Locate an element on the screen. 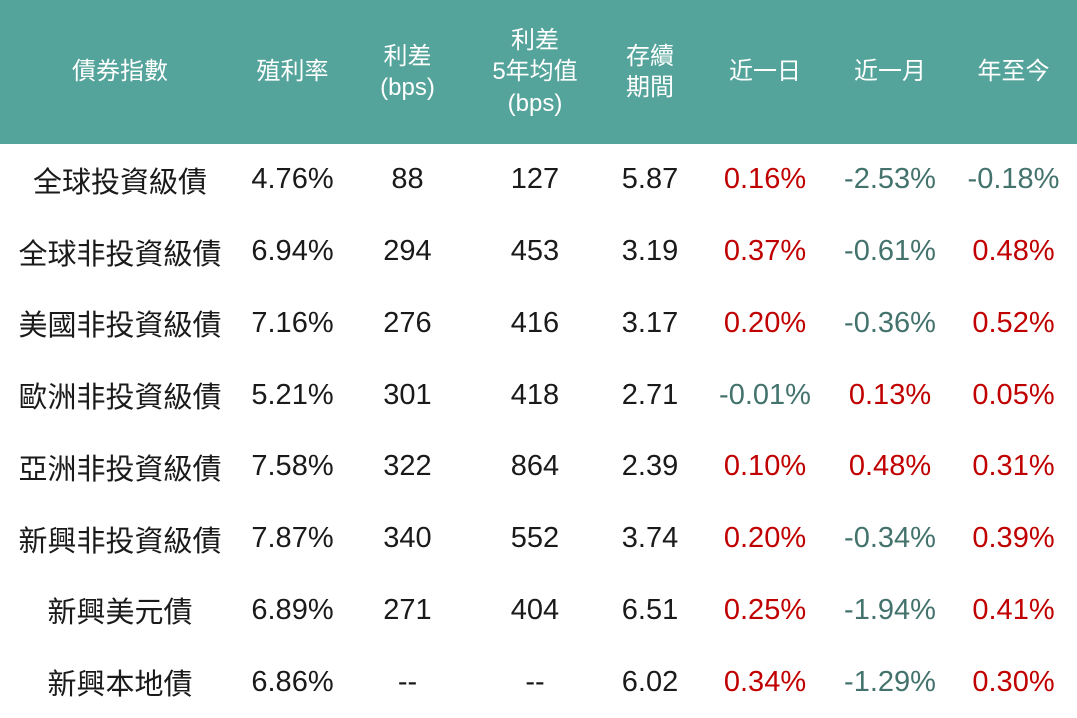 The image size is (1077, 718). yield-value: 7.58% is located at coordinates (292, 466).